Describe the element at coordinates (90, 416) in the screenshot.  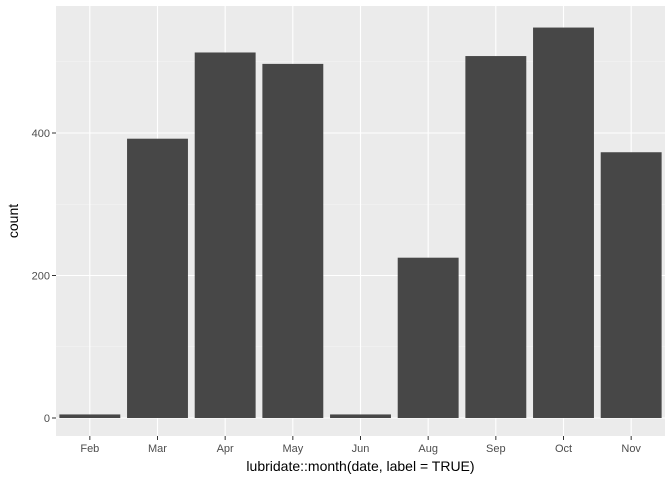
I see `bar-feb` at that location.